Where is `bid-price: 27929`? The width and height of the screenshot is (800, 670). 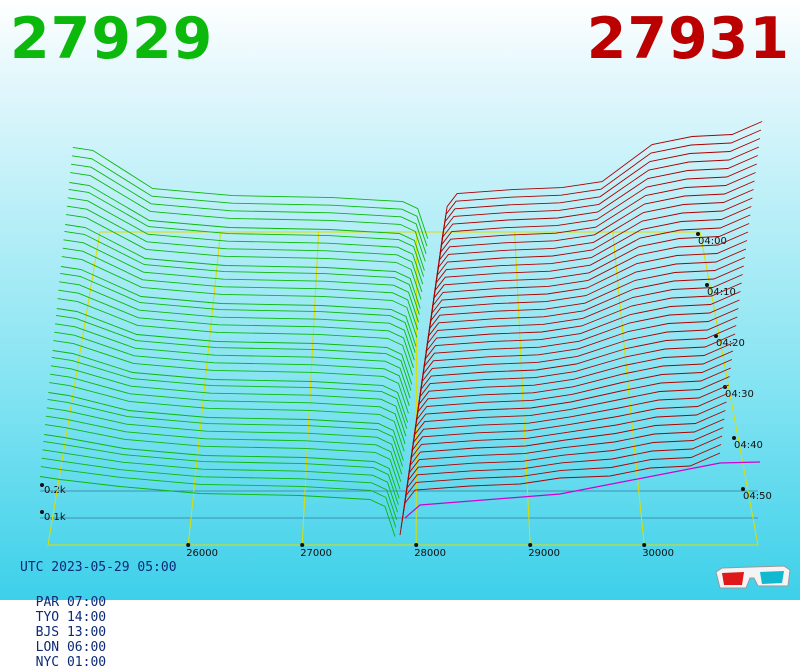 bid-price: 27929 is located at coordinates (111, 39).